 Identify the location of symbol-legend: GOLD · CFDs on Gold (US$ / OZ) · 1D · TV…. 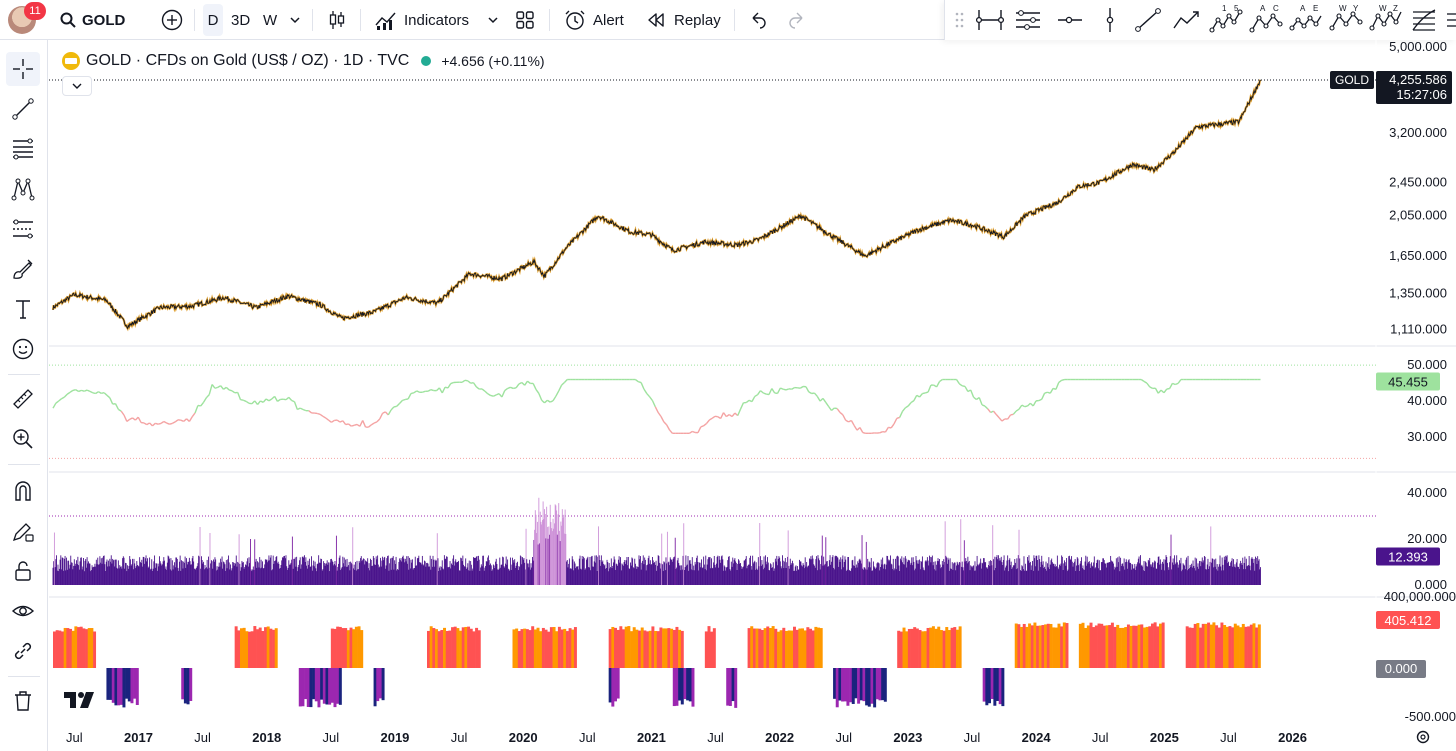
(303, 61).